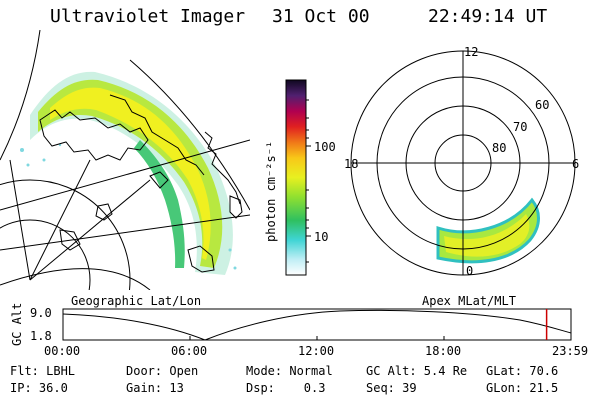 The height and width of the screenshot is (400, 600). What do you see at coordinates (155, 388) in the screenshot?
I see `info-gain: Gain: 13` at bounding box center [155, 388].